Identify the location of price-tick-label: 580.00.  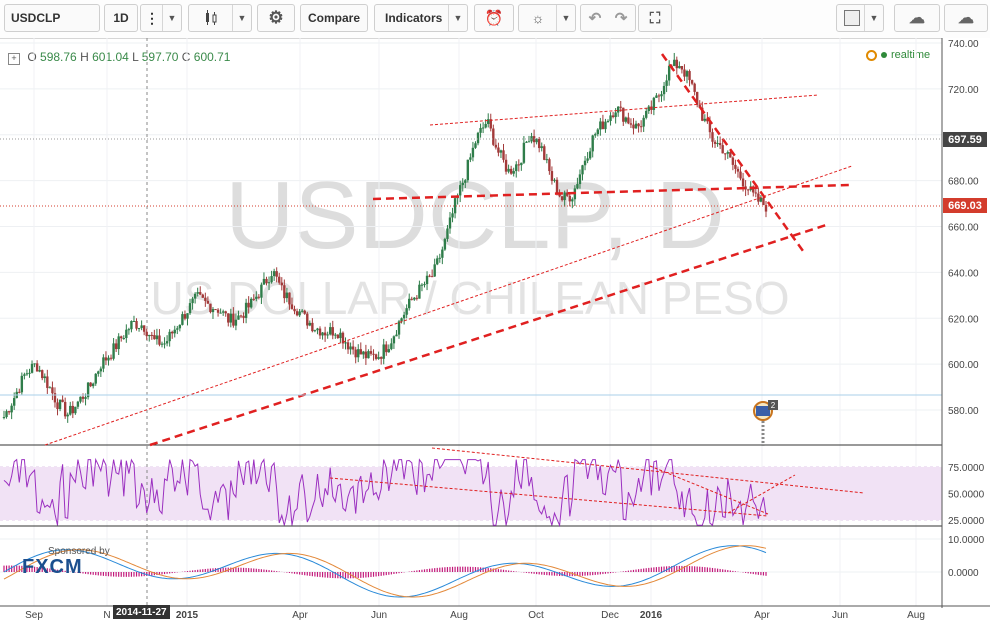
(963, 411).